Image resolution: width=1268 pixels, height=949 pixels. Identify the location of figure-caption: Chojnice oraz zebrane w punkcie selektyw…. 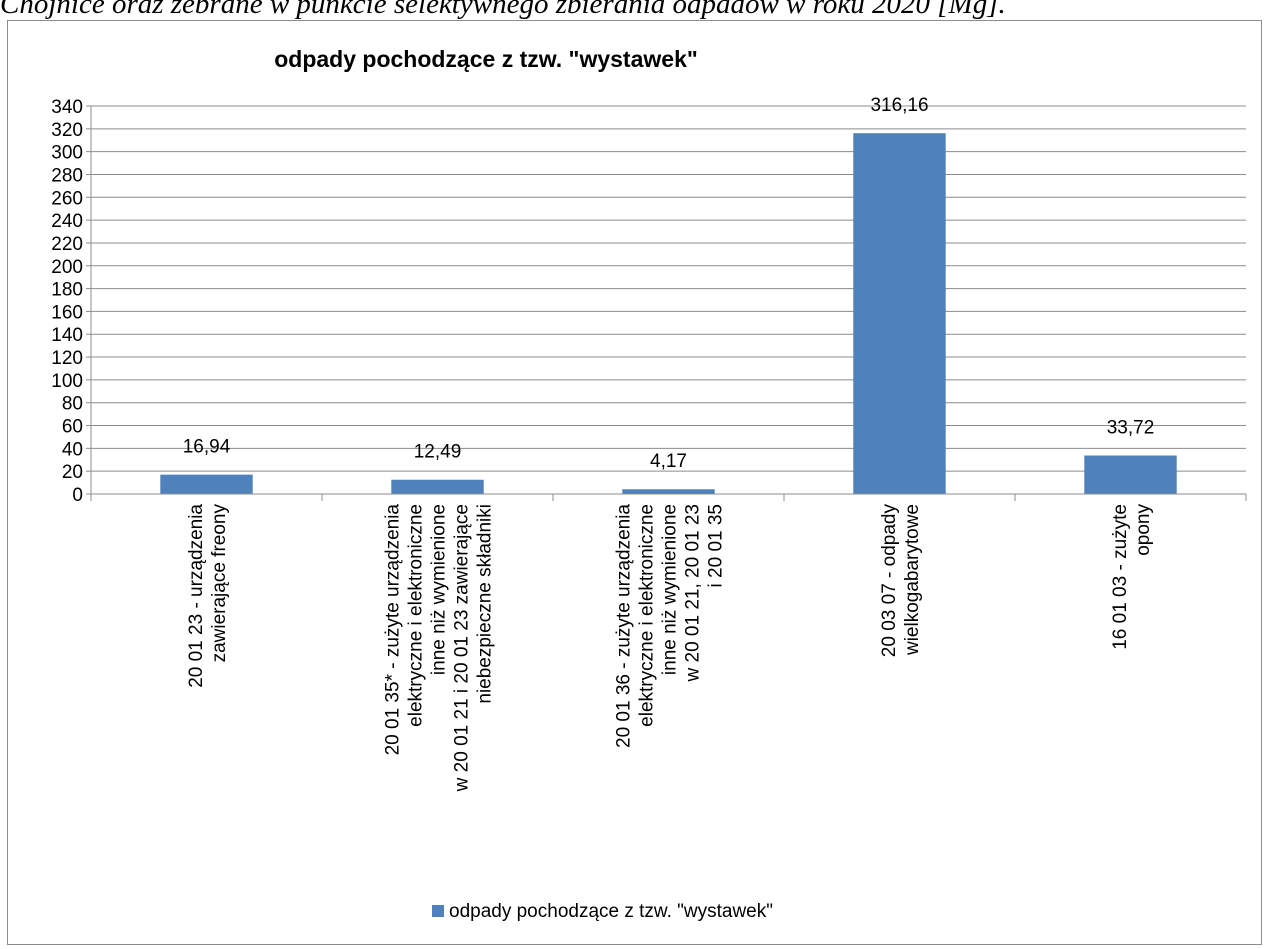
(503, 10).